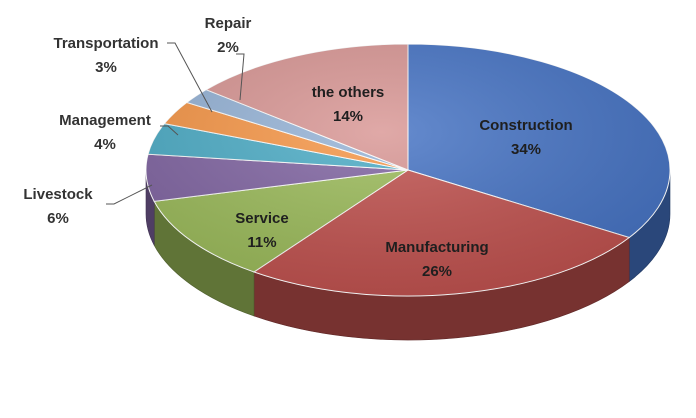 The width and height of the screenshot is (696, 418). I want to click on leader-line-repair, so click(240, 77).